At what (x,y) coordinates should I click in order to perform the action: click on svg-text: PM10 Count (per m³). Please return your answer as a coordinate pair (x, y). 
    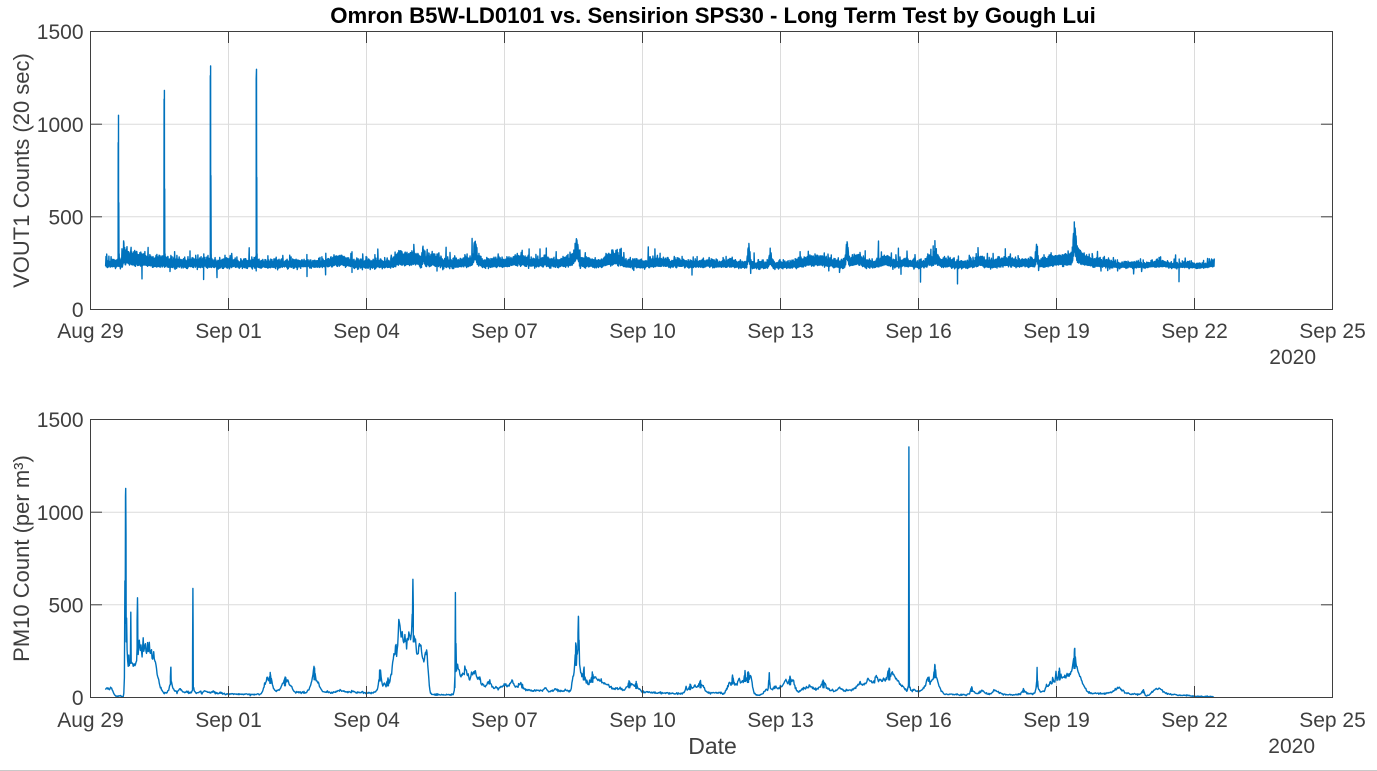
    Looking at the image, I should click on (21, 558).